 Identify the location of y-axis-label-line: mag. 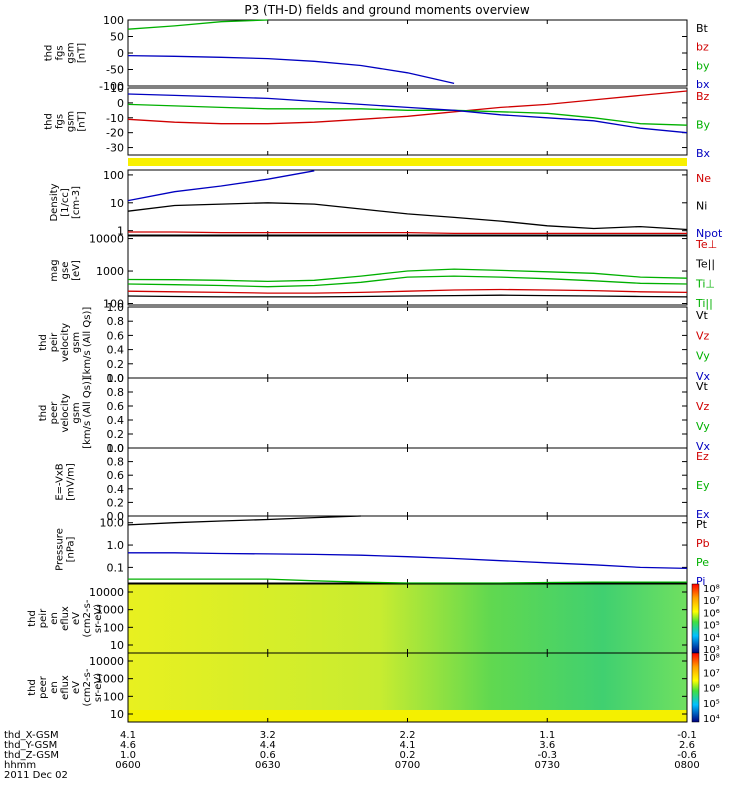
(54, 270).